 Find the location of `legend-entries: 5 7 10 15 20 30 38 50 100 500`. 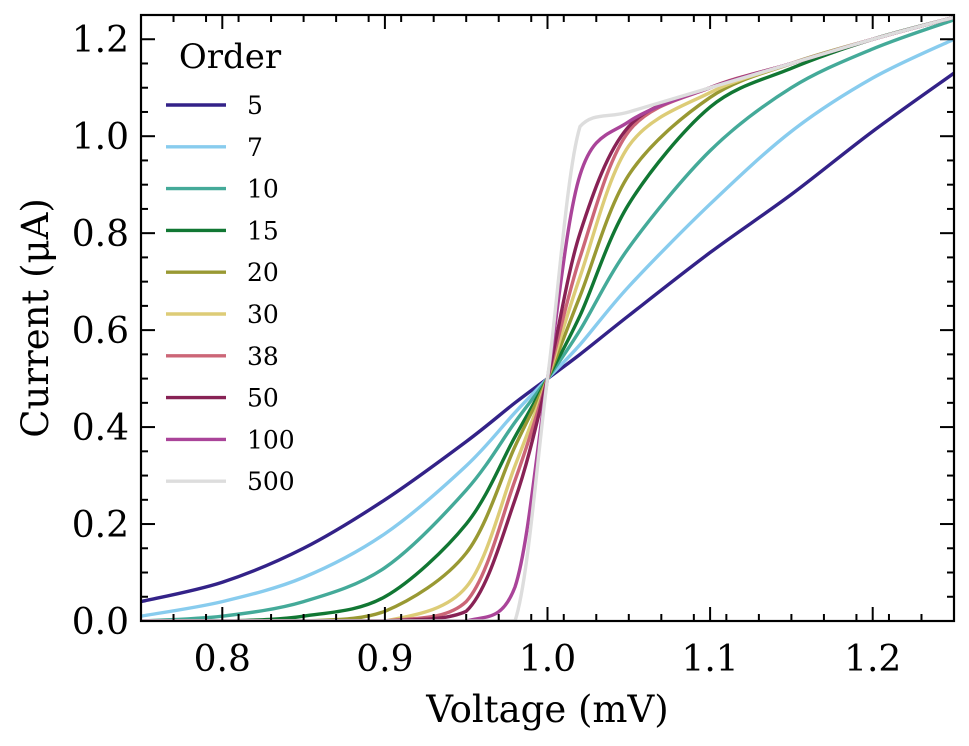

legend-entries: 5 7 10 15 20 30 38 50 100 500 is located at coordinates (230, 293).